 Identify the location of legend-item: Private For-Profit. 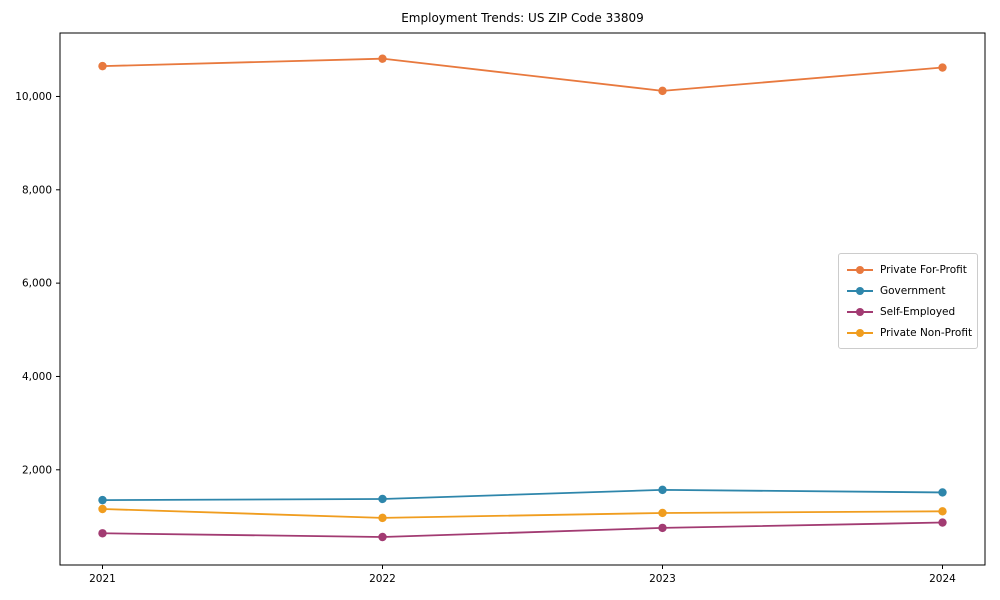
(908, 269).